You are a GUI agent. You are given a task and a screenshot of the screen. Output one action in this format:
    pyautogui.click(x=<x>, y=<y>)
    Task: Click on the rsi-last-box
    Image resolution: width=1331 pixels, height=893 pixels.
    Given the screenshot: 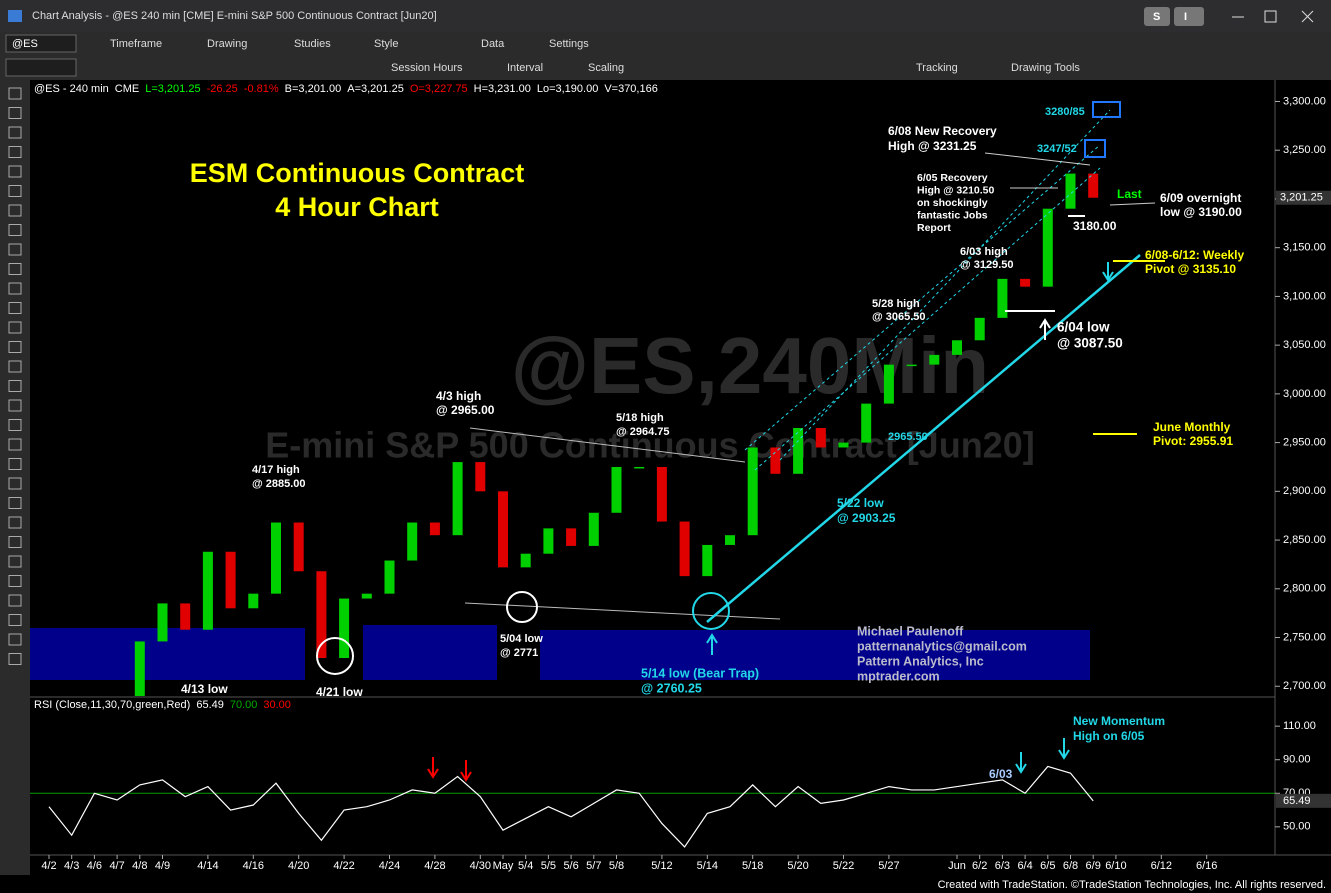 What is the action you would take?
    pyautogui.click(x=1303, y=800)
    